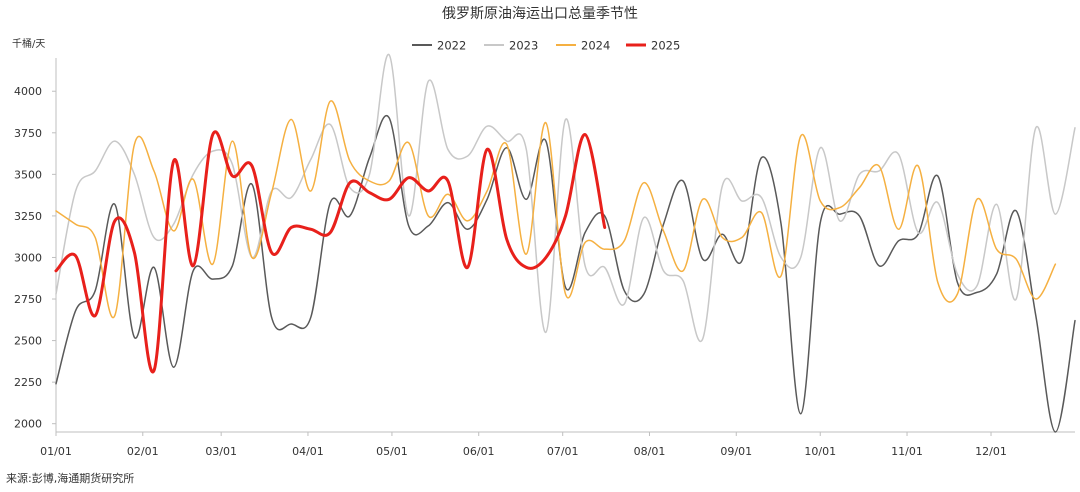  Describe the element at coordinates (451, 46) in the screenshot. I see `legend-label-2022: 2022` at that location.